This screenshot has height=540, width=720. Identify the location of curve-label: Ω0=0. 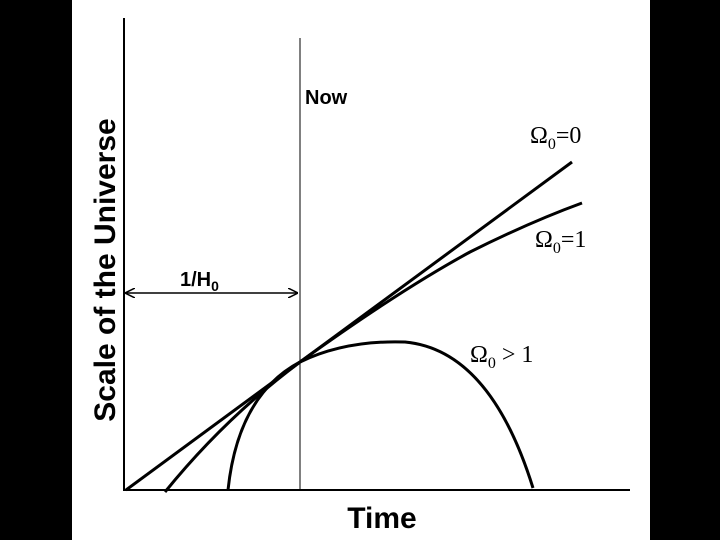
(555, 138).